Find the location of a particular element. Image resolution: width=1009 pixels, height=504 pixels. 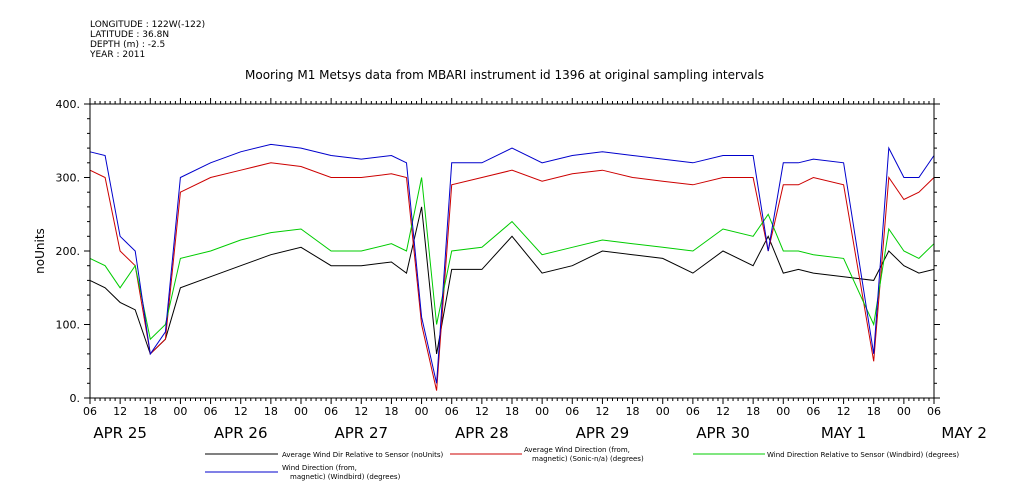

y-axis-label: noUnits is located at coordinates (40, 251).